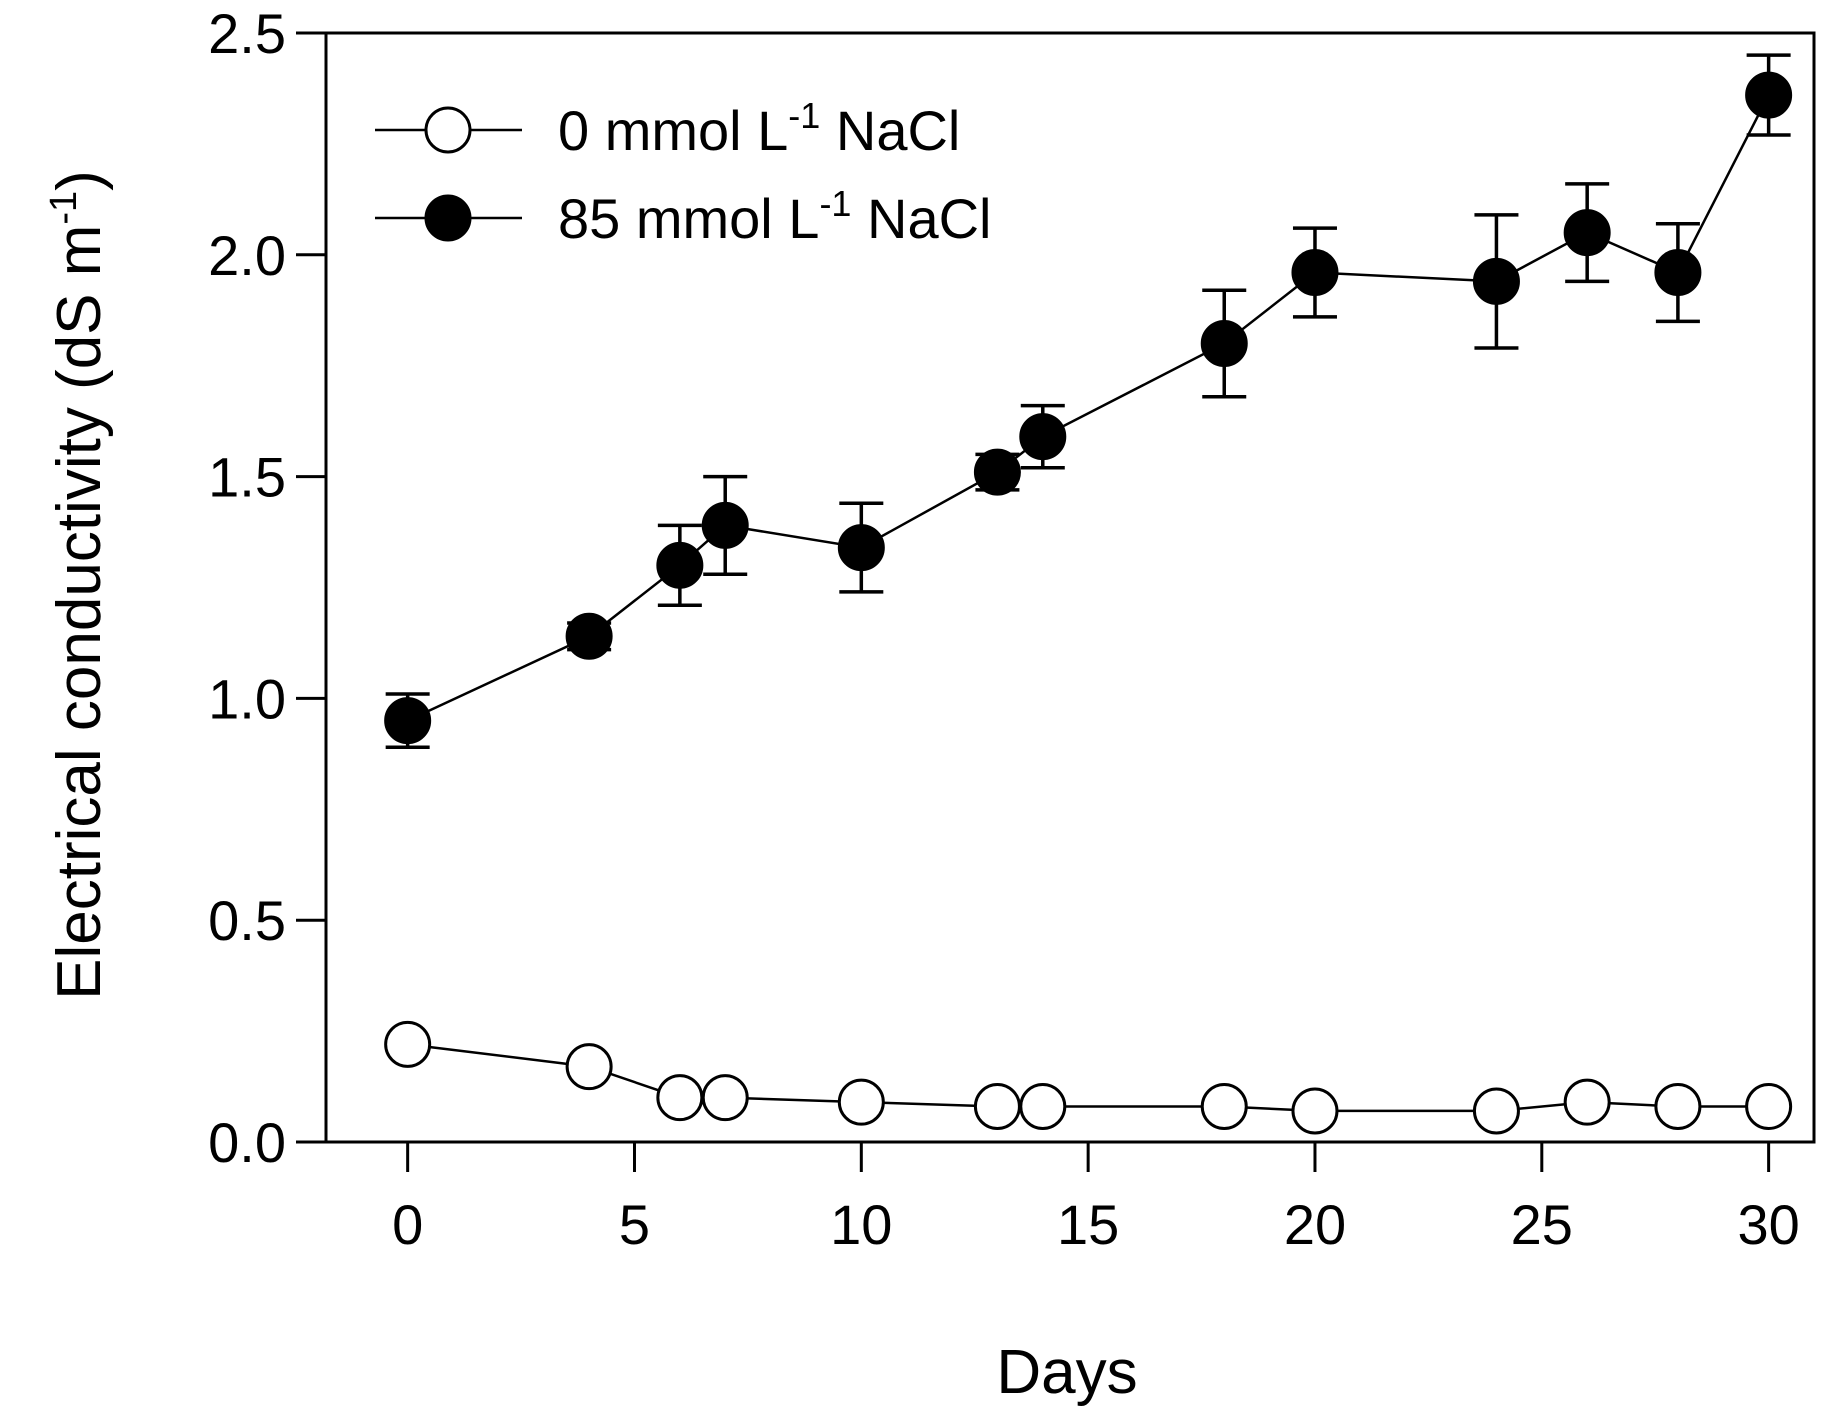  What do you see at coordinates (247, 477) in the screenshot?
I see `y-tick-label: 1.5` at bounding box center [247, 477].